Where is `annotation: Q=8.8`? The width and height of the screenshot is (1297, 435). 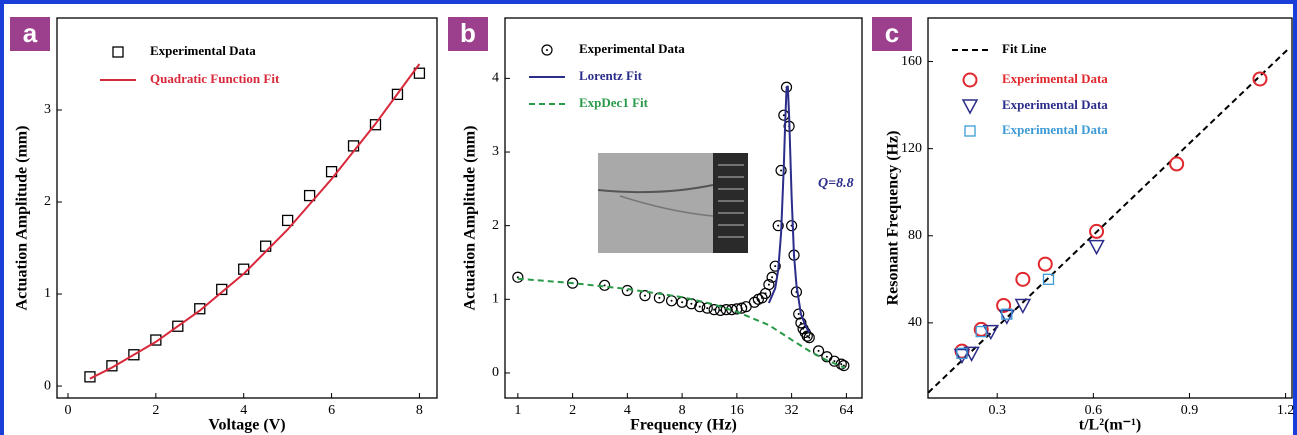 annotation: Q=8.8 is located at coordinates (836, 183).